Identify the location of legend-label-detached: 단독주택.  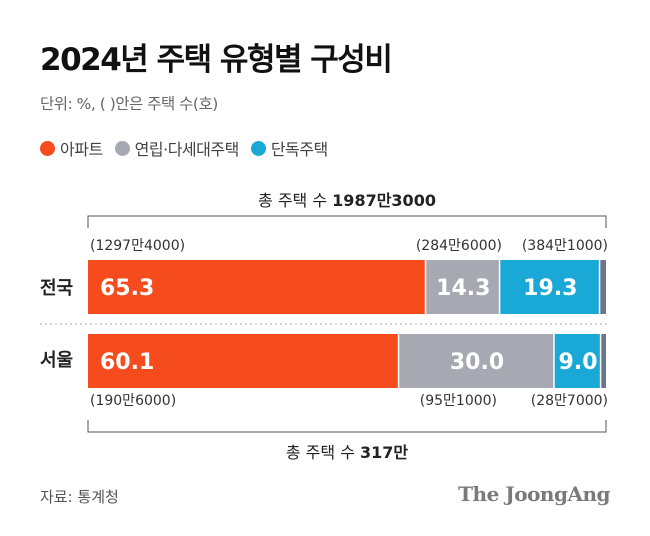
(299, 149).